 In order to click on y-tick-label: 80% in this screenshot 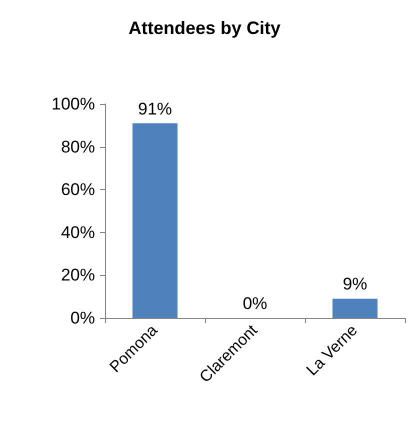, I will do `click(77, 146)`.